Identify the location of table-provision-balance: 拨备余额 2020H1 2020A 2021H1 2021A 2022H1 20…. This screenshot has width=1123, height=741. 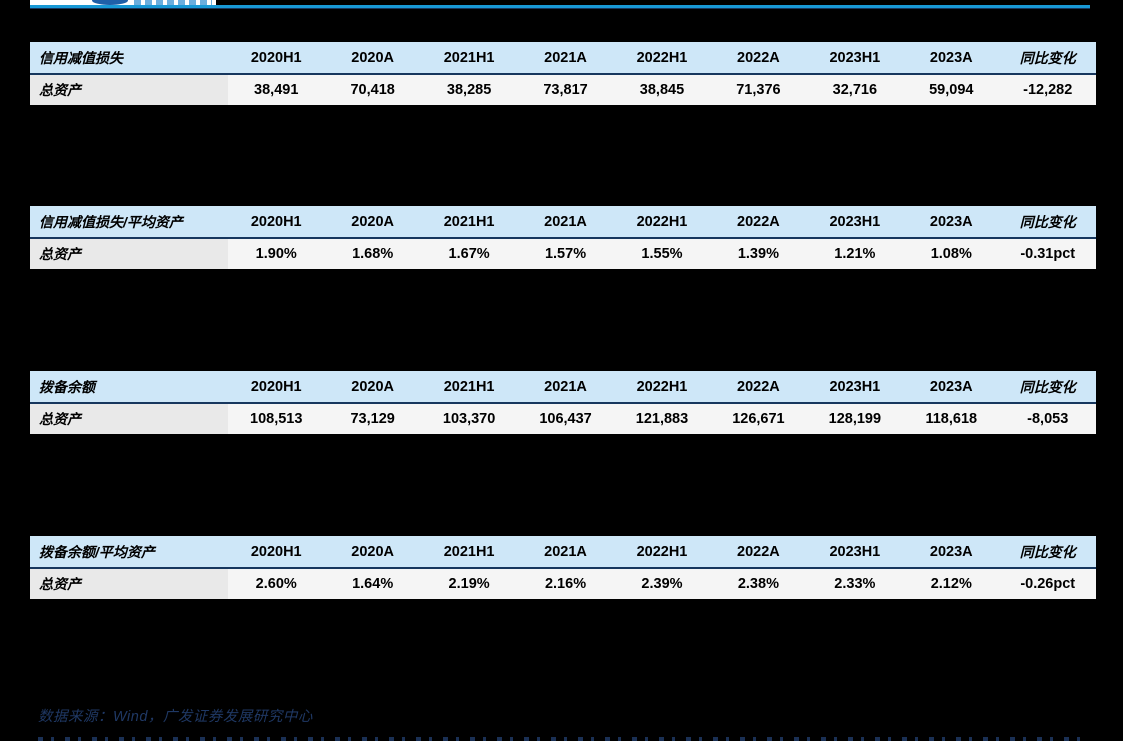
(563, 402).